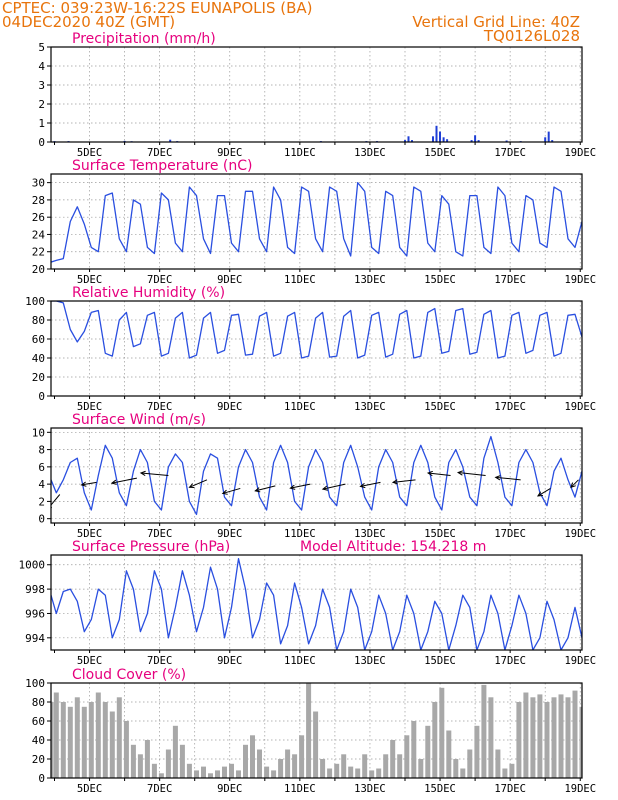  I want to click on xtick-label-wind: 7DEC, so click(159, 534).